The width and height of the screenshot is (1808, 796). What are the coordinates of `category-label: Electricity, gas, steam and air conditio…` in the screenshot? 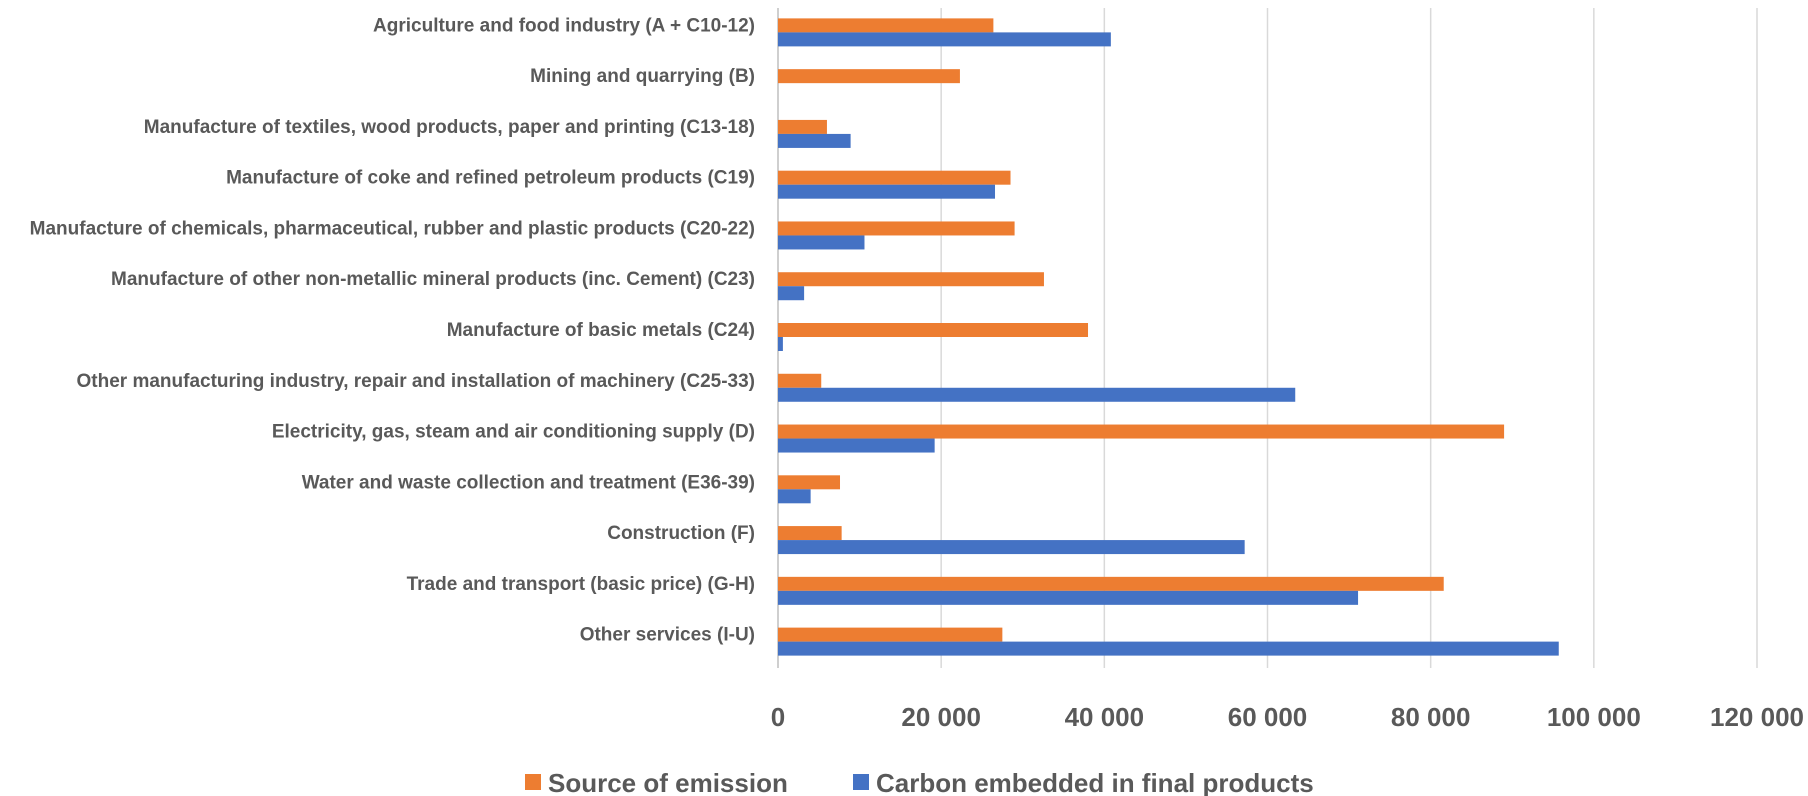 It's located at (513, 432).